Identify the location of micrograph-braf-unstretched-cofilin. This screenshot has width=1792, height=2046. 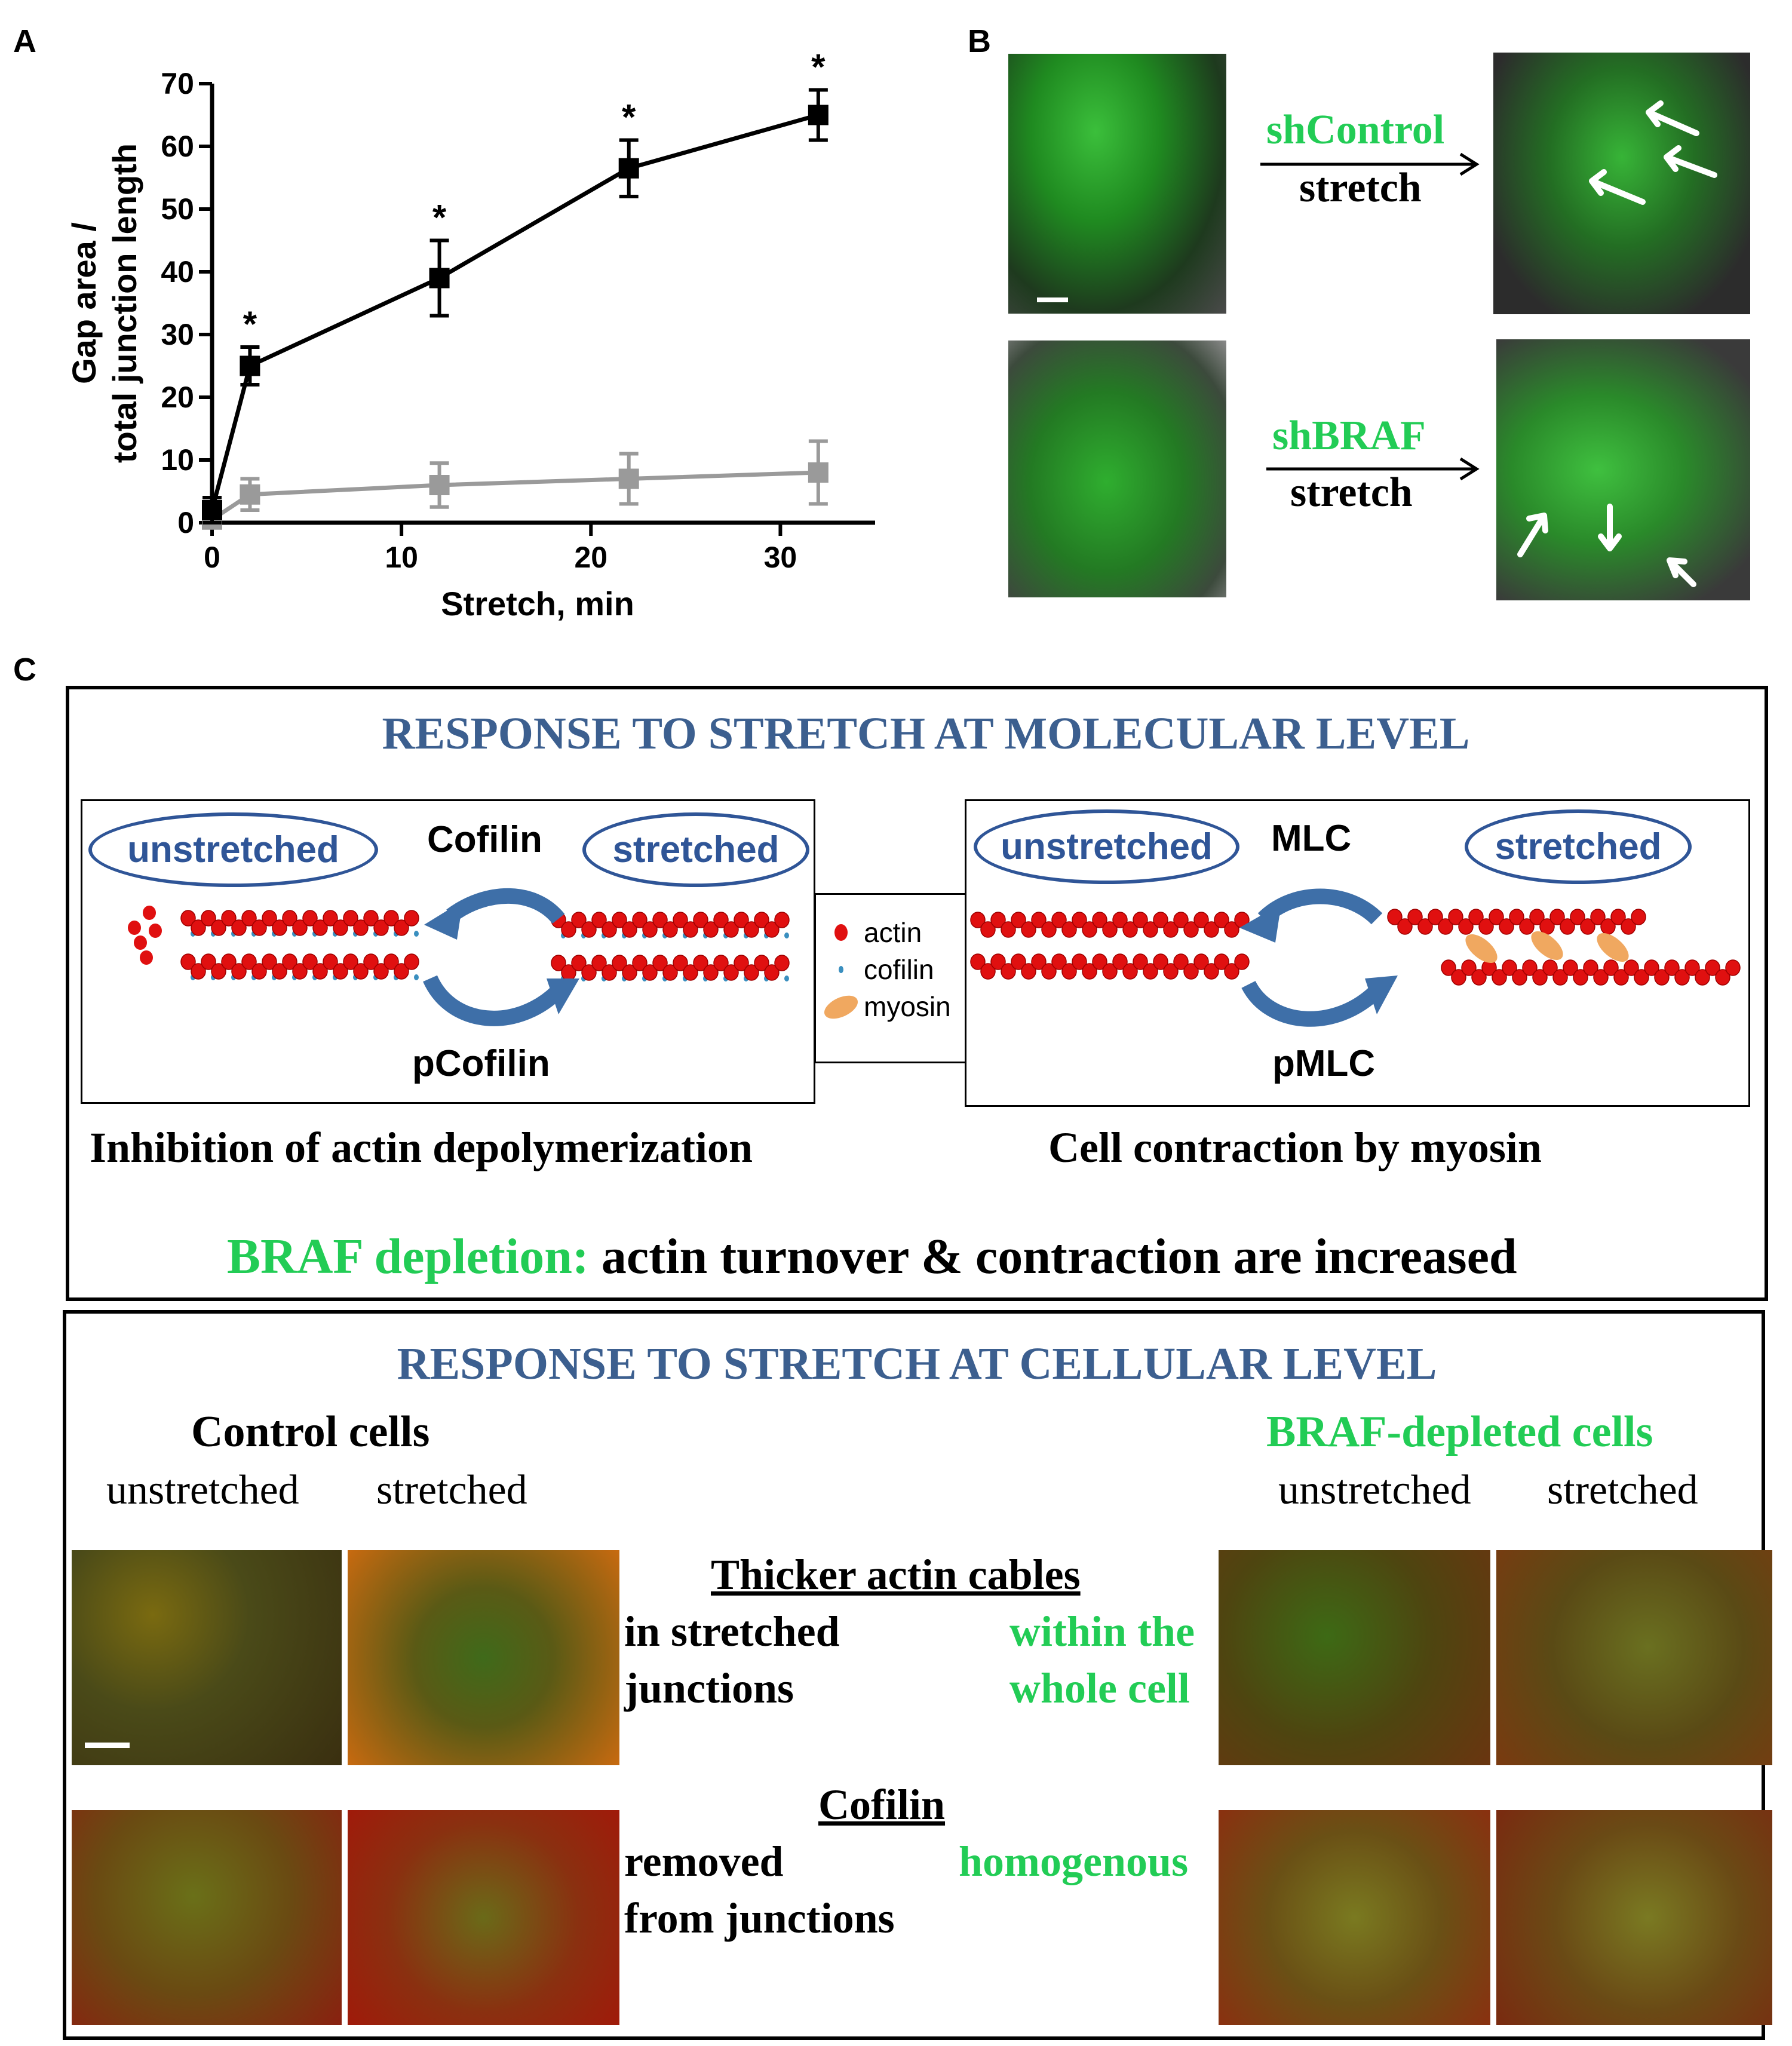
(1354, 1917).